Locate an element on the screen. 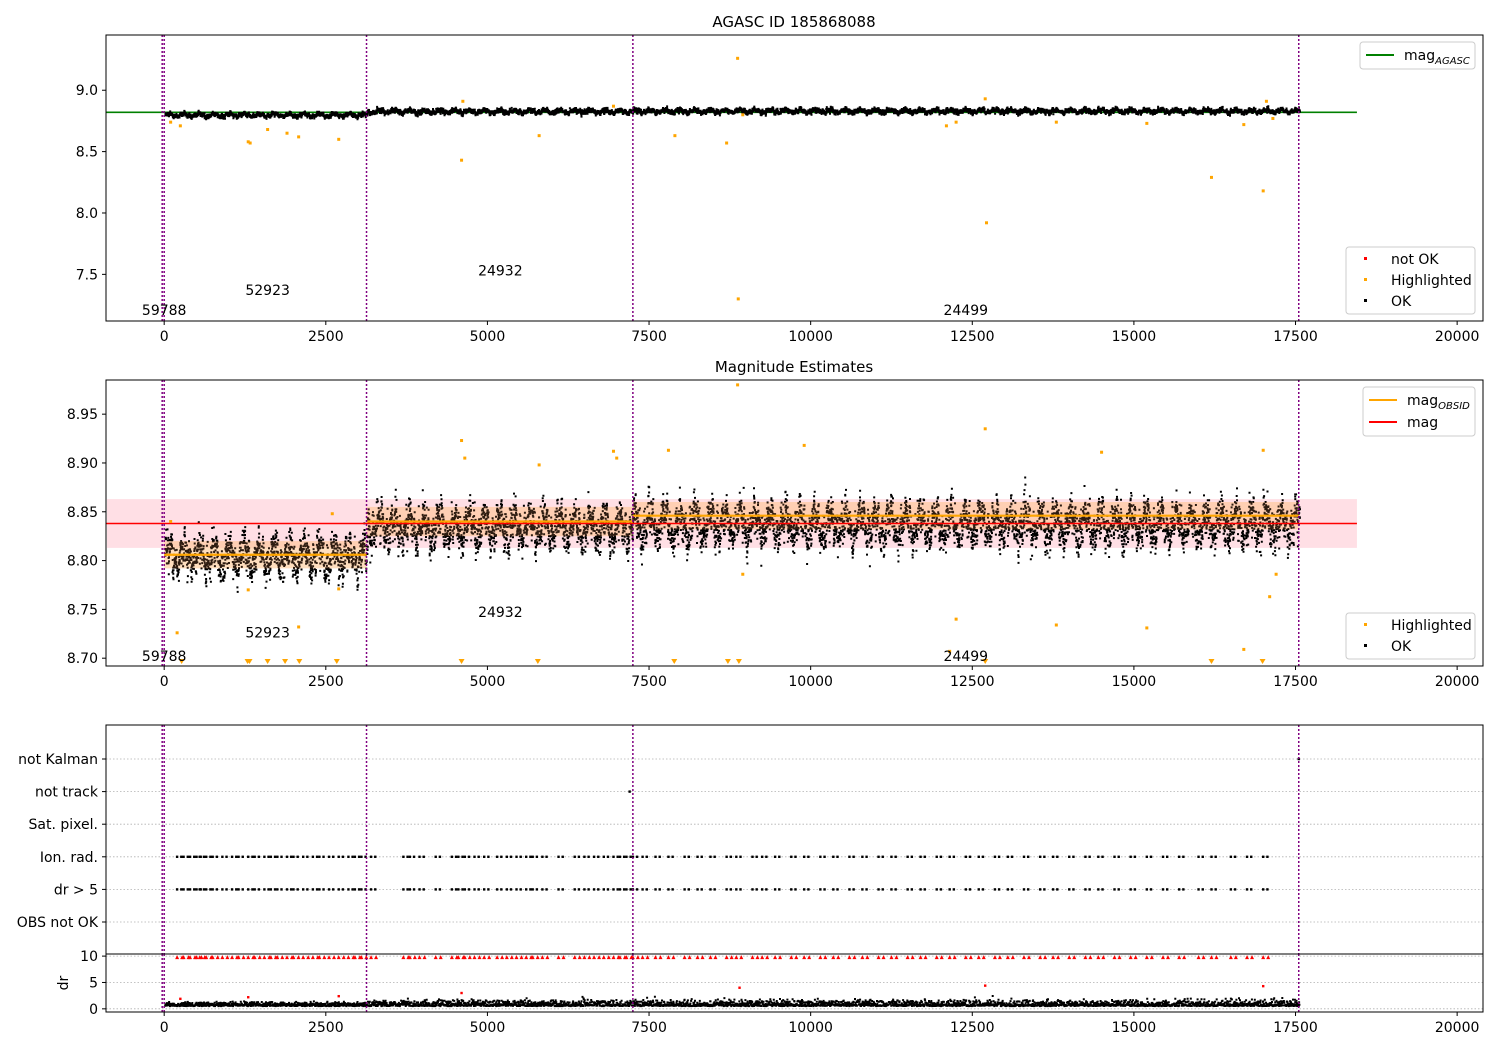 The image size is (1500, 1054). panel2-ytick-label-1: 8.75 is located at coordinates (82, 610).